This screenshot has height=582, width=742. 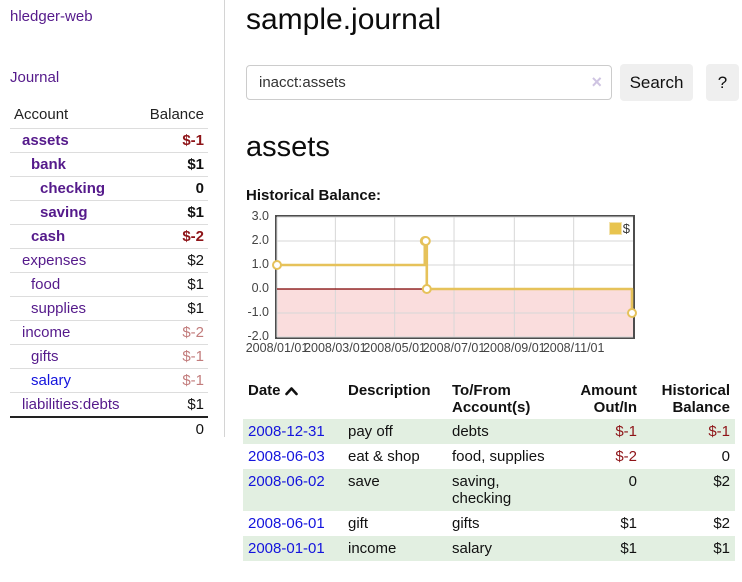 I want to click on y-axis-tick-labels: 3.0 2.0 1.0 0.0 -1.0 -2.0, so click(x=257, y=276).